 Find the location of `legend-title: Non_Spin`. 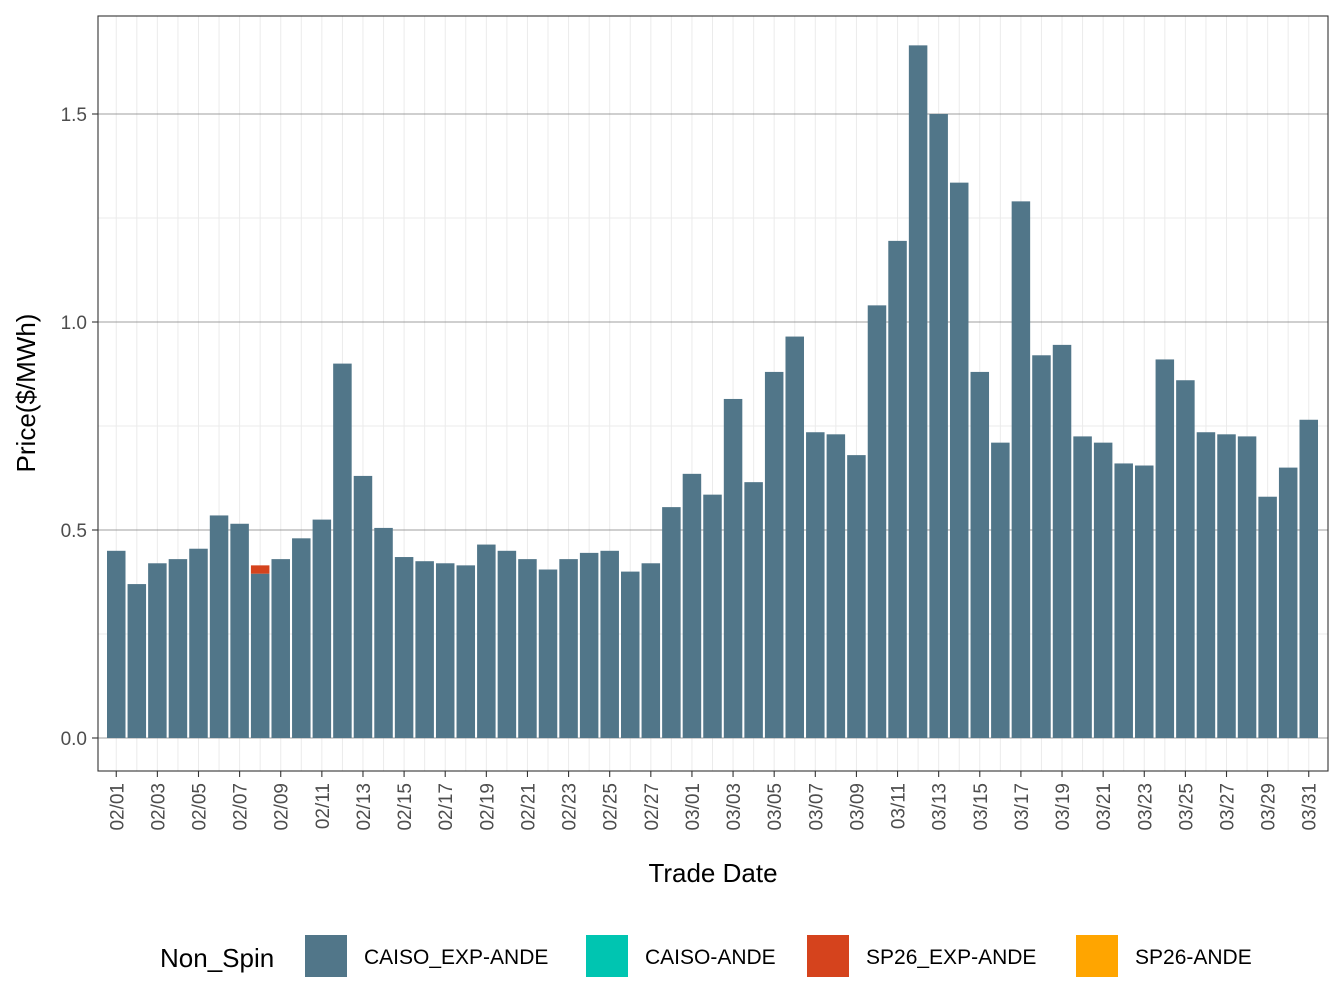

legend-title: Non_Spin is located at coordinates (217, 958).